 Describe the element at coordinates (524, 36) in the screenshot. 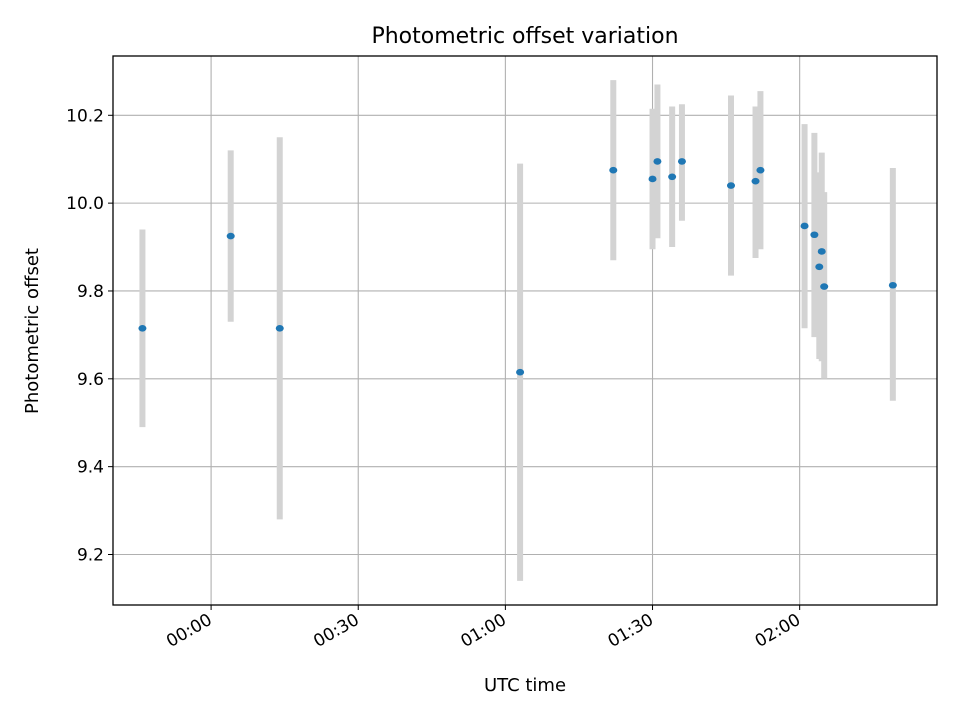

I see `chart-title: Photometric offset variation` at that location.